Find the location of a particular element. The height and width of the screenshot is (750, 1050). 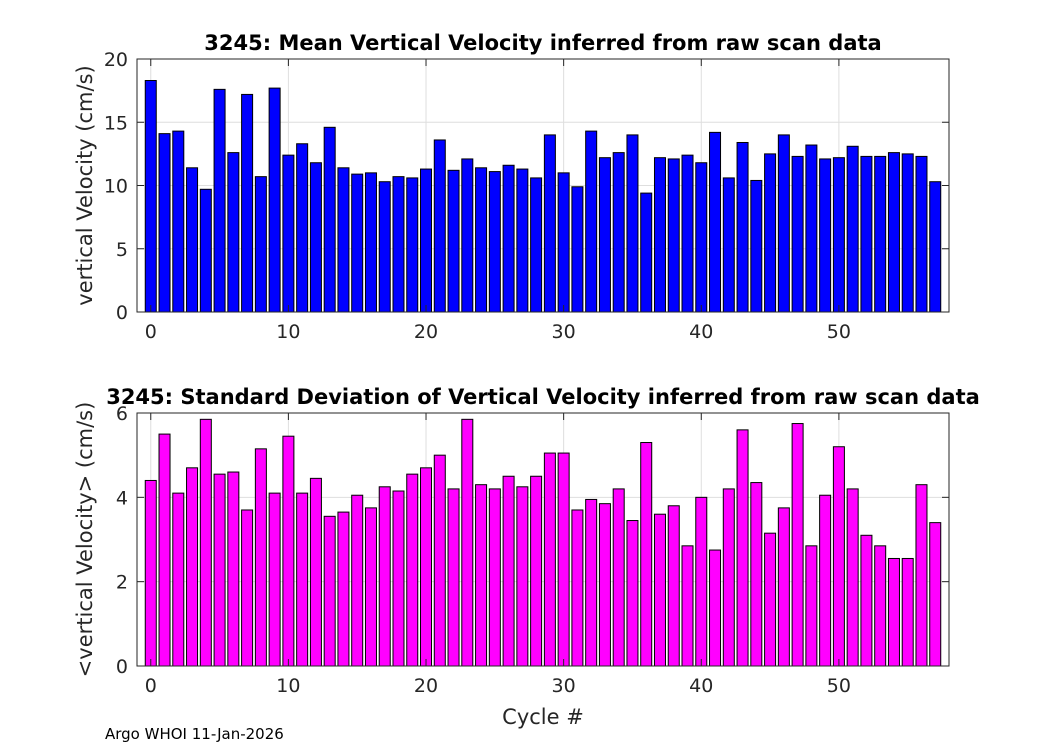

panel2-xtick-label: 10 is located at coordinates (288, 686).